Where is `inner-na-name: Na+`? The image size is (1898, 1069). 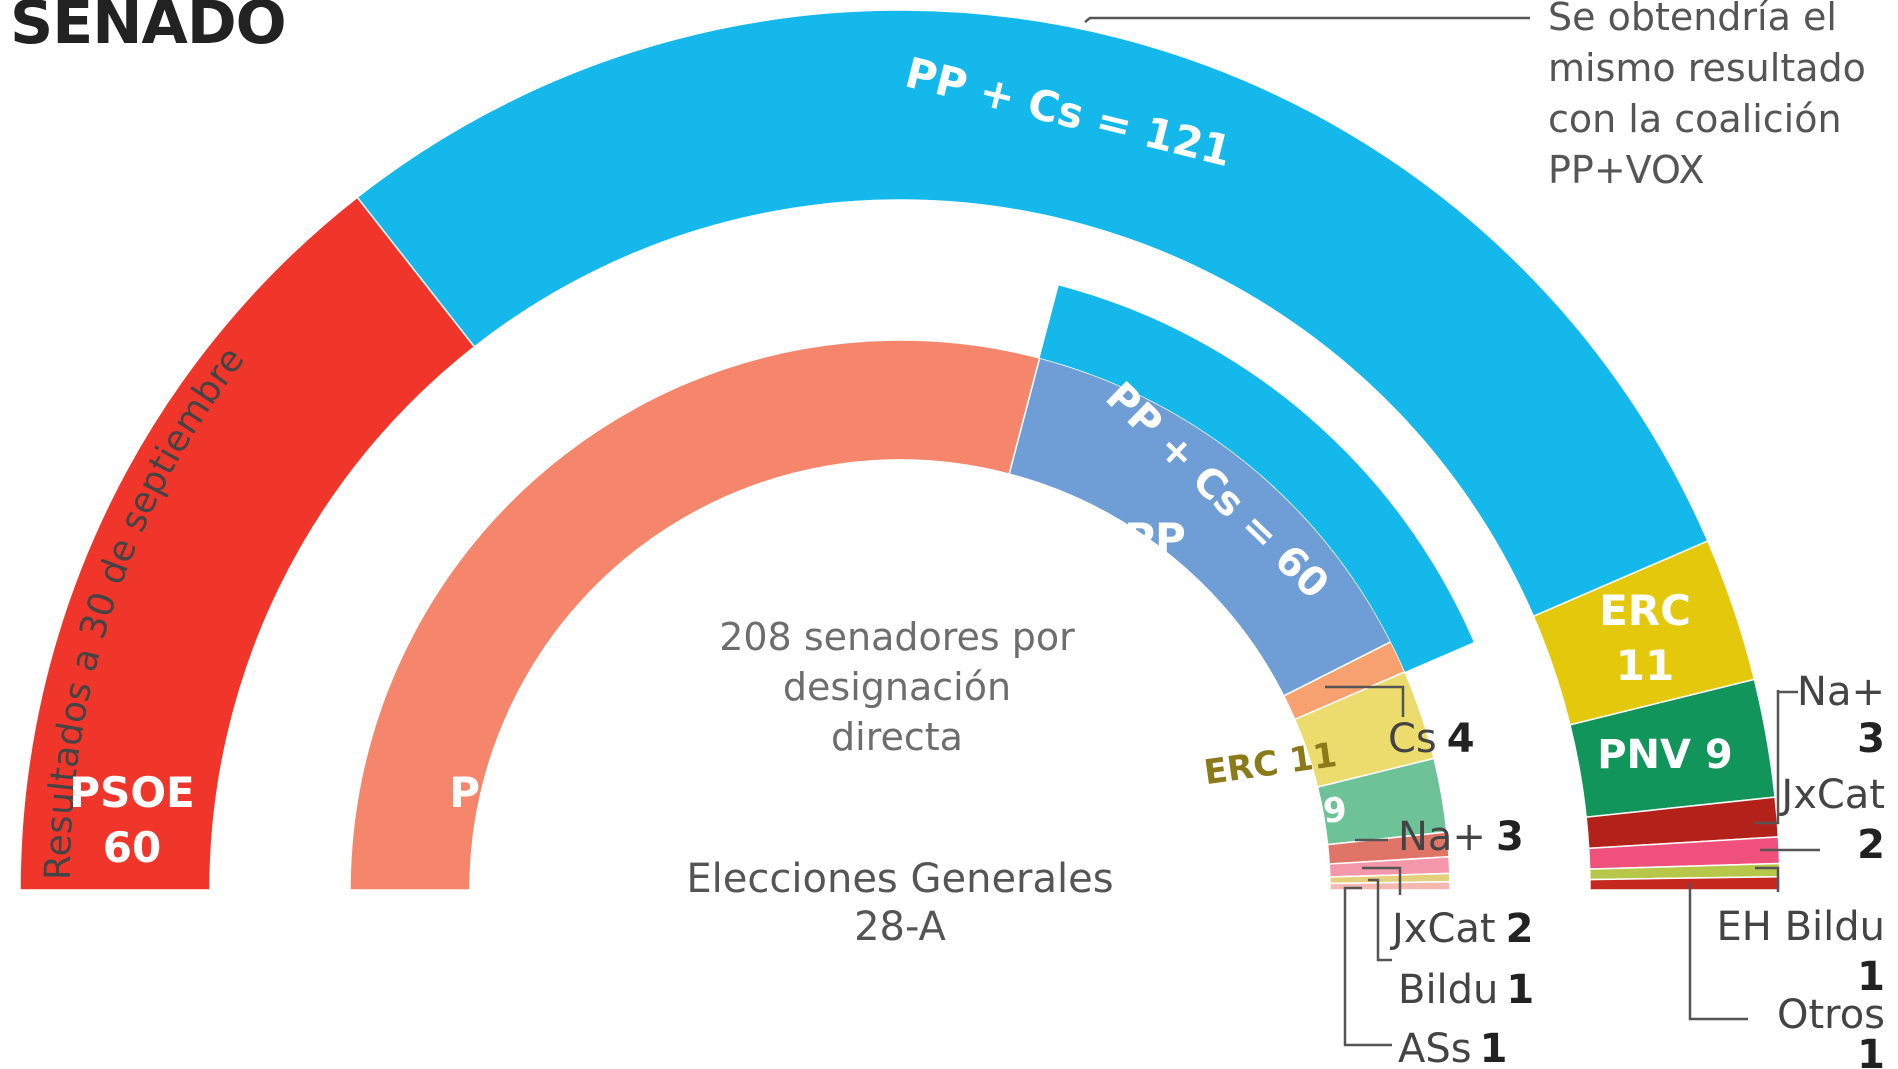 inner-na-name: Na+ is located at coordinates (1442, 837).